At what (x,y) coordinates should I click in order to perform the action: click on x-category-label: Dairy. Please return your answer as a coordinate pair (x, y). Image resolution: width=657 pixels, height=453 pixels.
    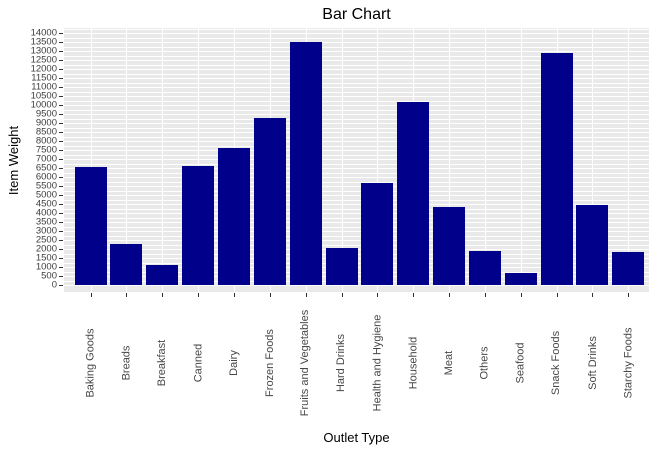
    Looking at the image, I should click on (233, 363).